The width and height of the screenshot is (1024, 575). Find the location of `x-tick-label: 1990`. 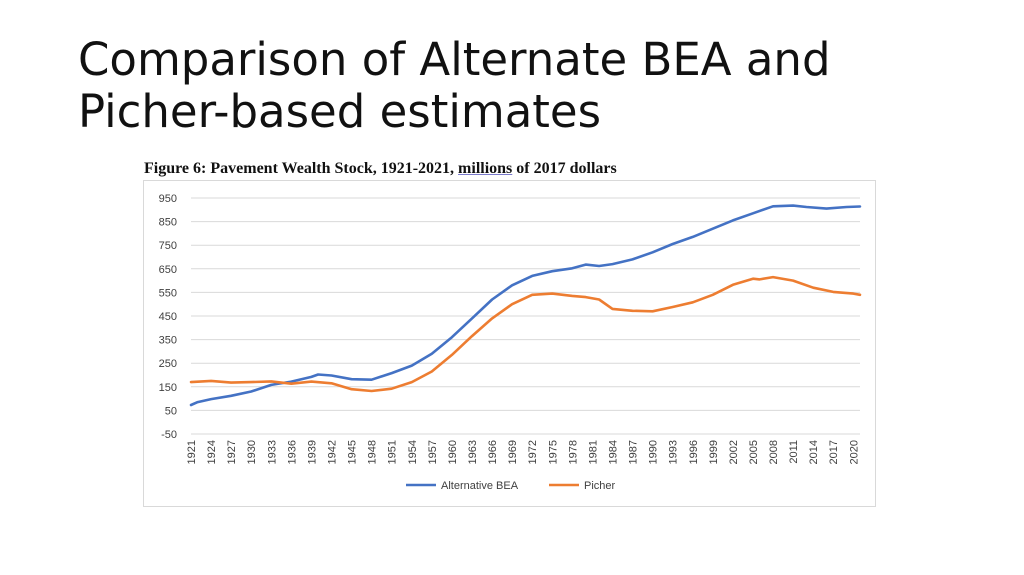

x-tick-label: 1990 is located at coordinates (654, 452).